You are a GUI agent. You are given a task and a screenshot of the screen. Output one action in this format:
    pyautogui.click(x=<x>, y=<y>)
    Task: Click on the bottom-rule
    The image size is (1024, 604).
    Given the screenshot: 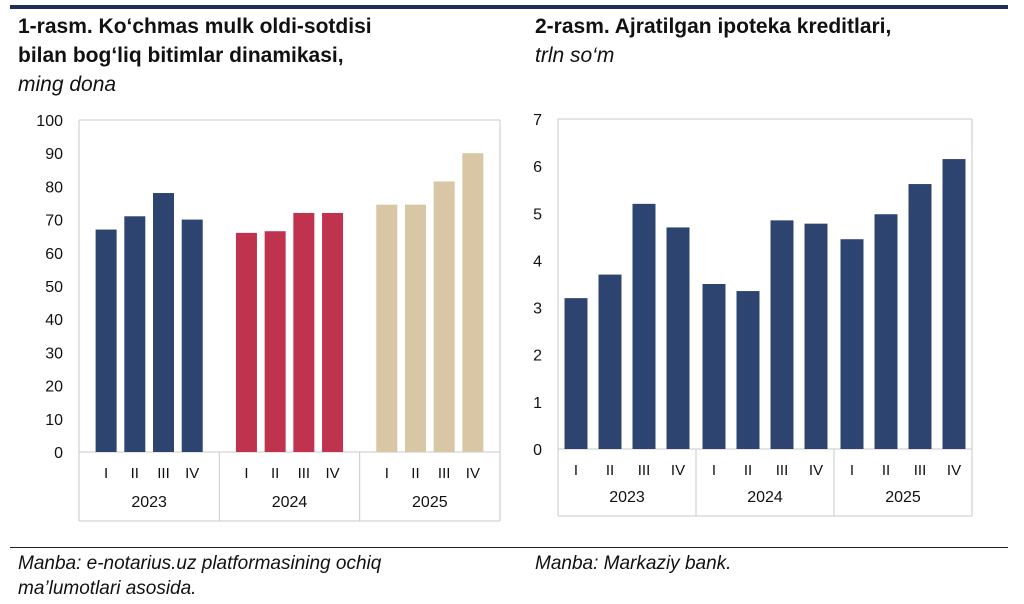 What is the action you would take?
    pyautogui.click(x=509, y=547)
    